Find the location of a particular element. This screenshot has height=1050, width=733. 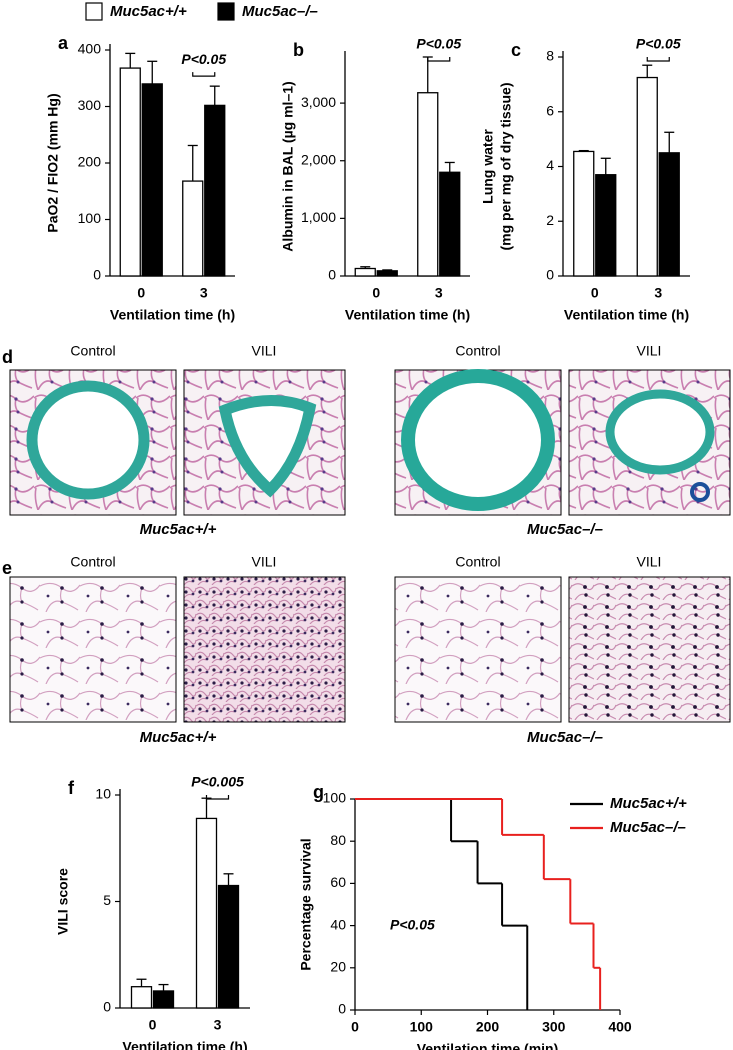

y-tick-label: 8 is located at coordinates (550, 56).